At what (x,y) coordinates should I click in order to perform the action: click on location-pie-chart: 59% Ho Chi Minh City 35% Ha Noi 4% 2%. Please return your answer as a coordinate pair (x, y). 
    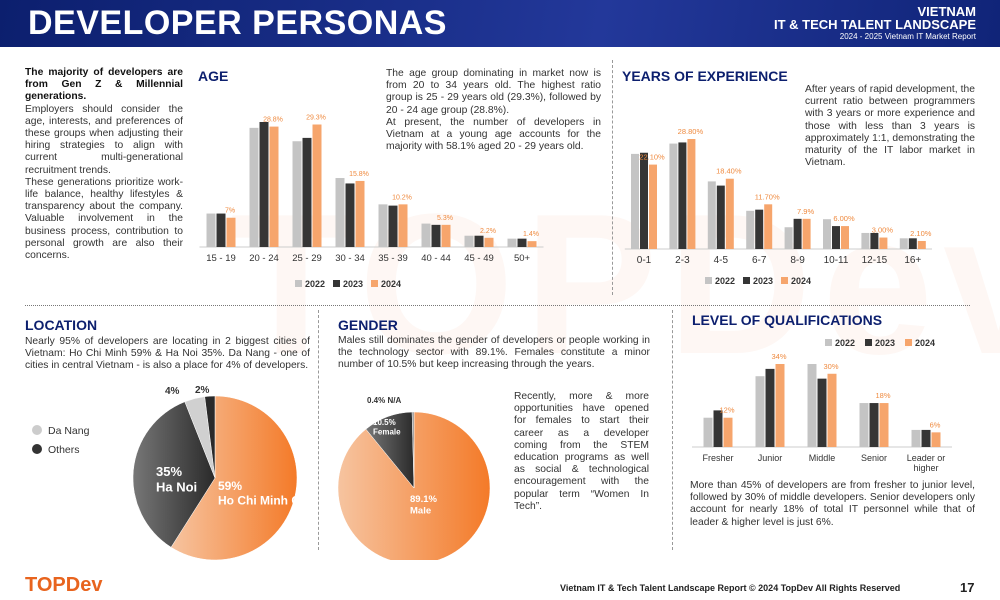
    Looking at the image, I should click on (218, 472).